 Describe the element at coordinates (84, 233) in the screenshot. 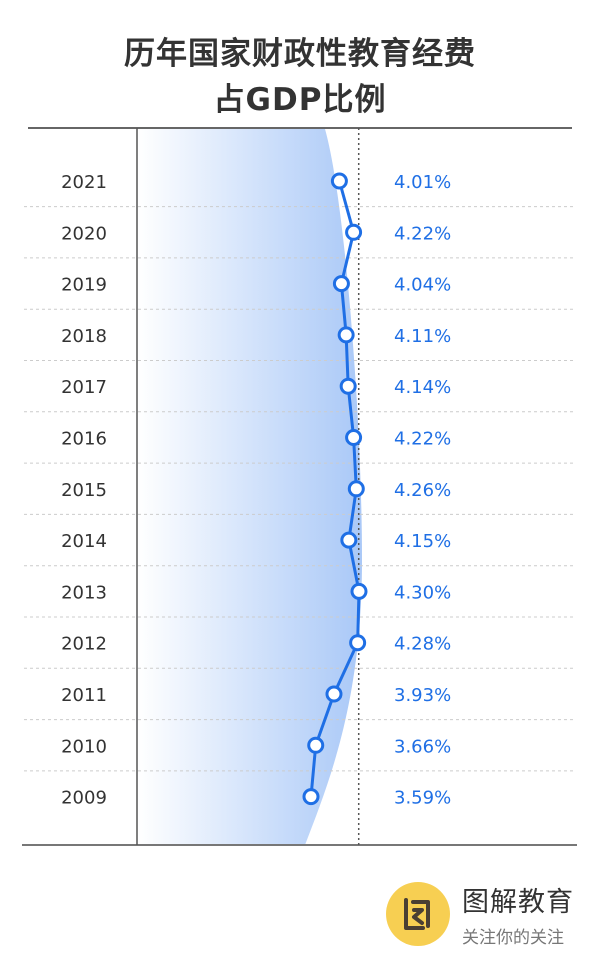

I see `year-label: 2020` at that location.